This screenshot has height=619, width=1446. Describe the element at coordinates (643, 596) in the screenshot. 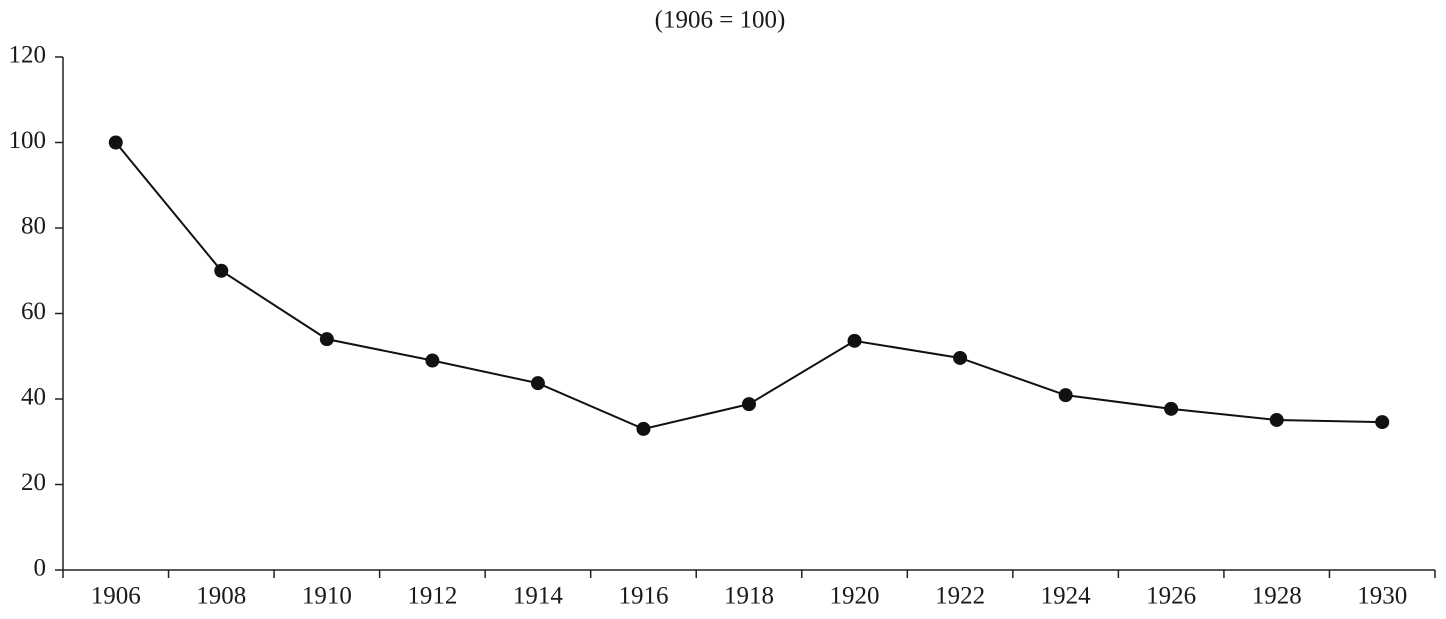

I see `x-tick-label: 1916` at that location.